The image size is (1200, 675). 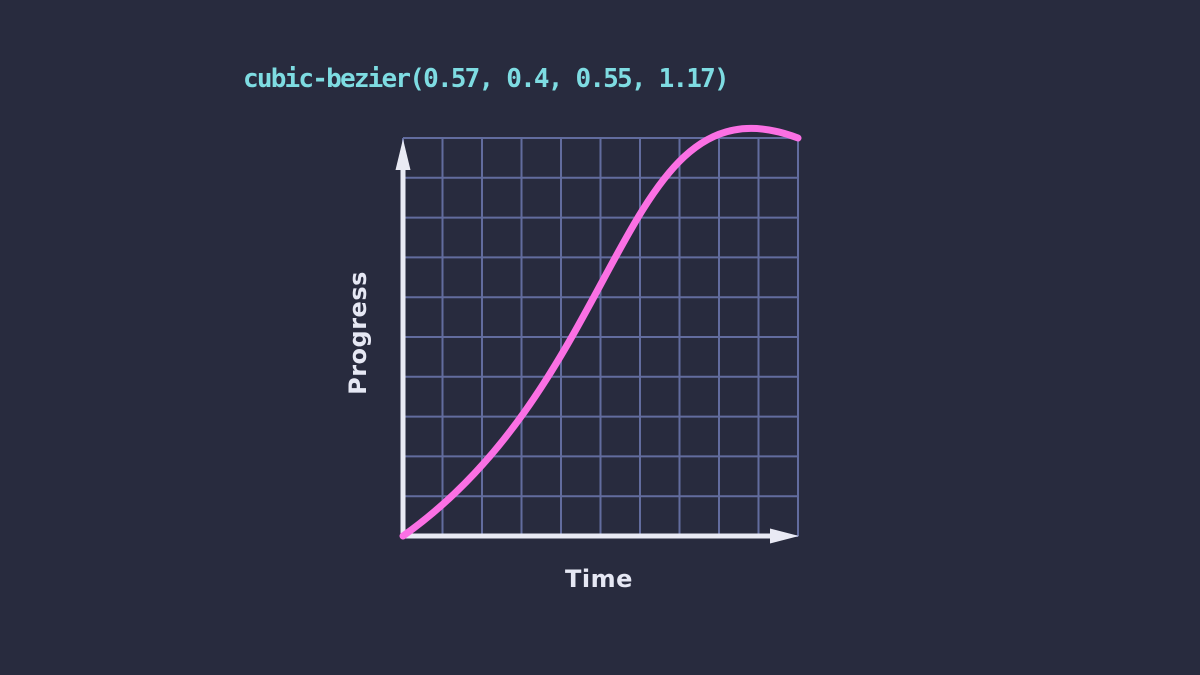 I want to click on y-axis-arrowhead, so click(x=403, y=154).